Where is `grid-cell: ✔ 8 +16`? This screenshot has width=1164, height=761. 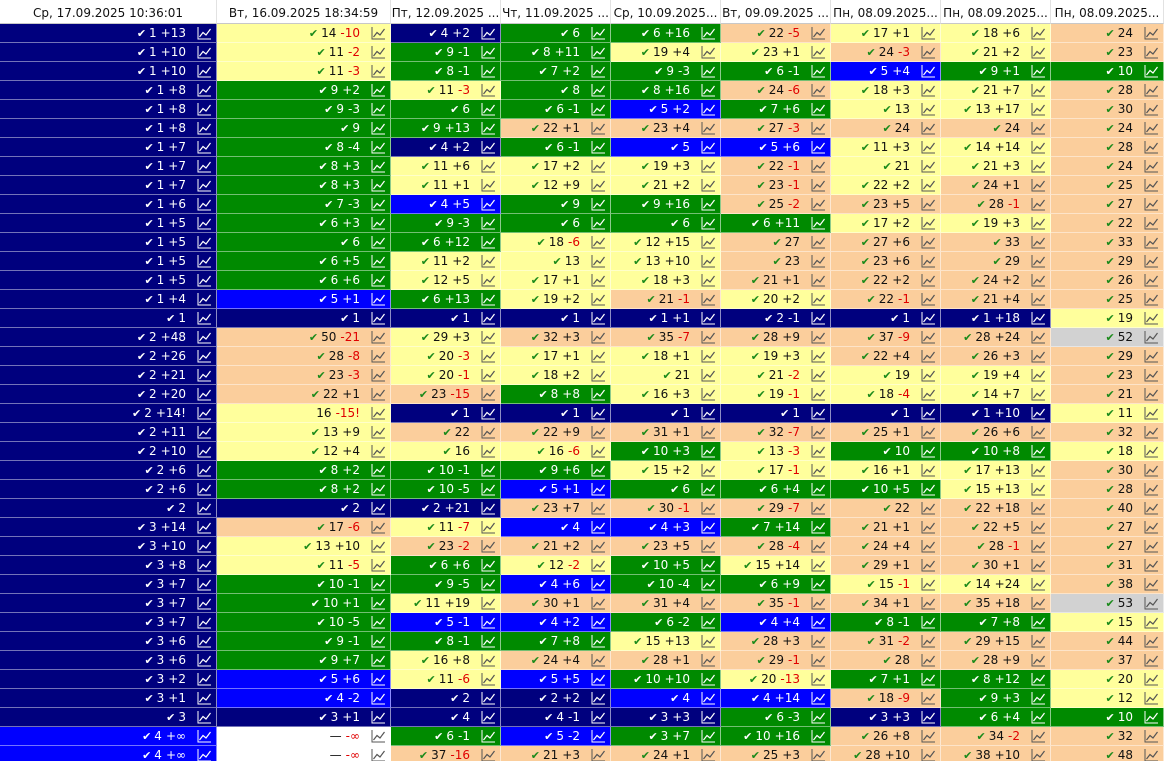
grid-cell: ✔ 8 +16 is located at coordinates (666, 90).